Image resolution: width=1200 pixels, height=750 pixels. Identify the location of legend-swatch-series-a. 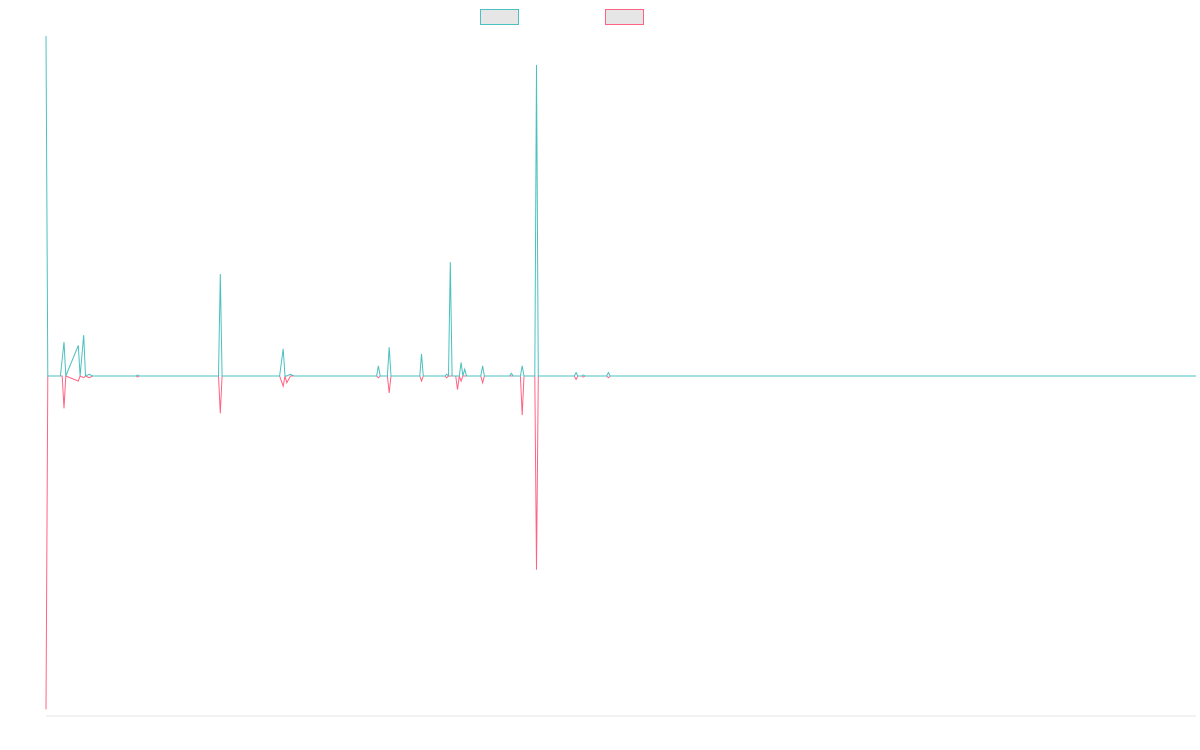
(499, 17).